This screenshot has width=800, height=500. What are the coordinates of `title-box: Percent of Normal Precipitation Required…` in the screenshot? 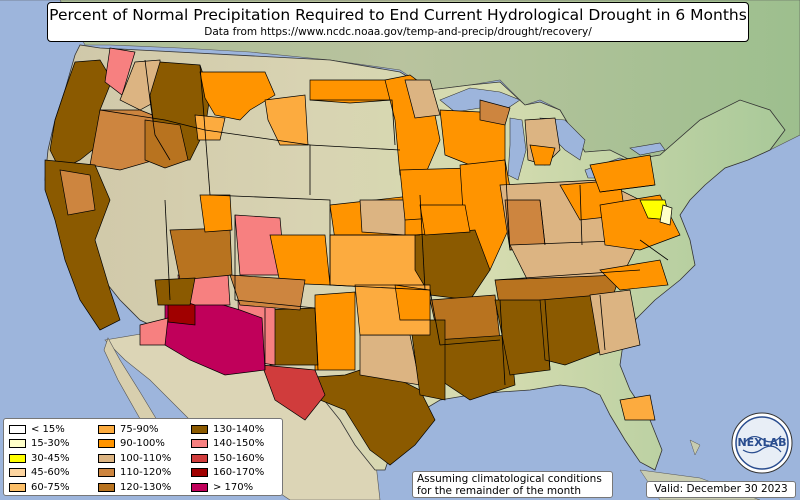 It's located at (398, 22).